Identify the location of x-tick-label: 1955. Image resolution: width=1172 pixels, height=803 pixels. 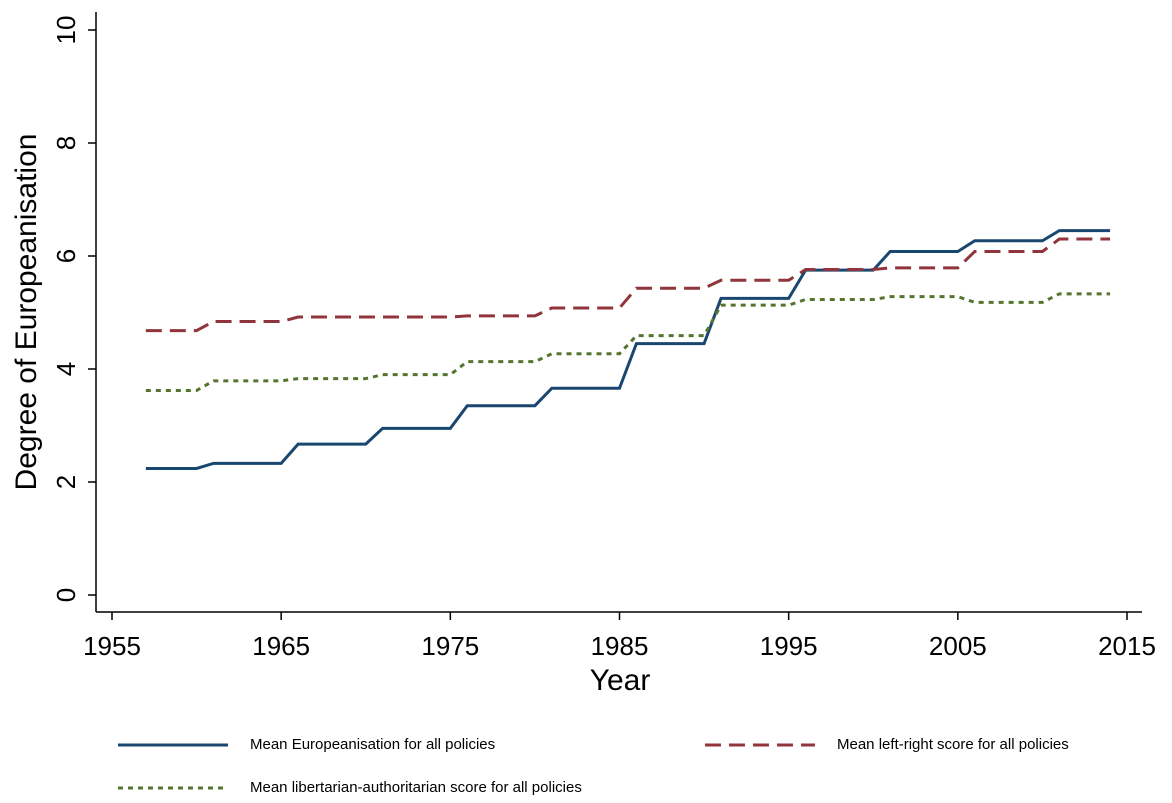
(112, 646).